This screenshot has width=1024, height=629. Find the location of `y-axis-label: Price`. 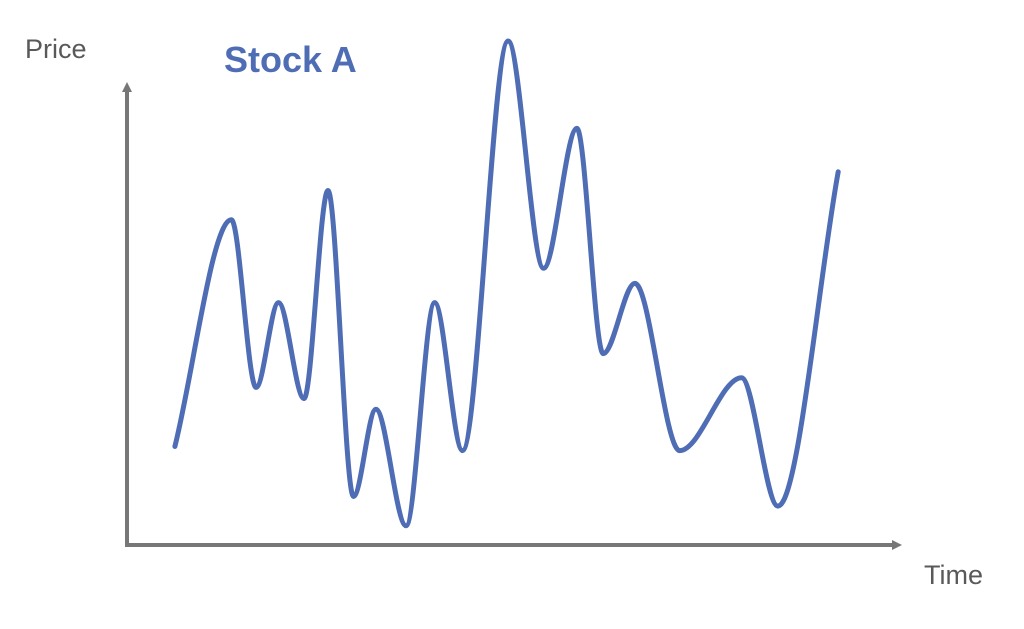

y-axis-label: Price is located at coordinates (56, 49).